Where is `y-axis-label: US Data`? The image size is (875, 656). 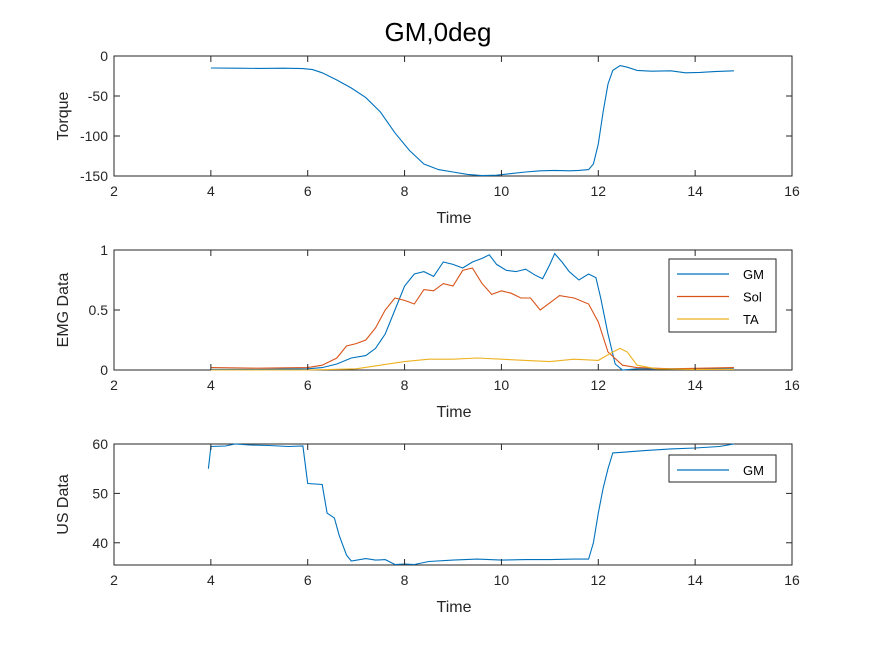
y-axis-label: US Data is located at coordinates (63, 504).